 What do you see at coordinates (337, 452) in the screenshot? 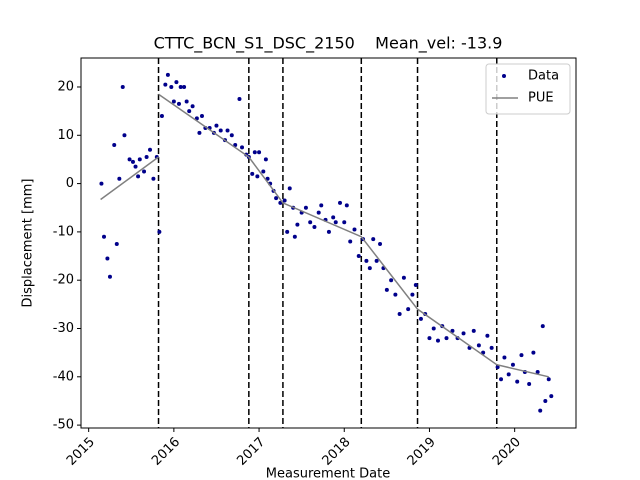
I see `x-tick-label: 2018` at bounding box center [337, 452].